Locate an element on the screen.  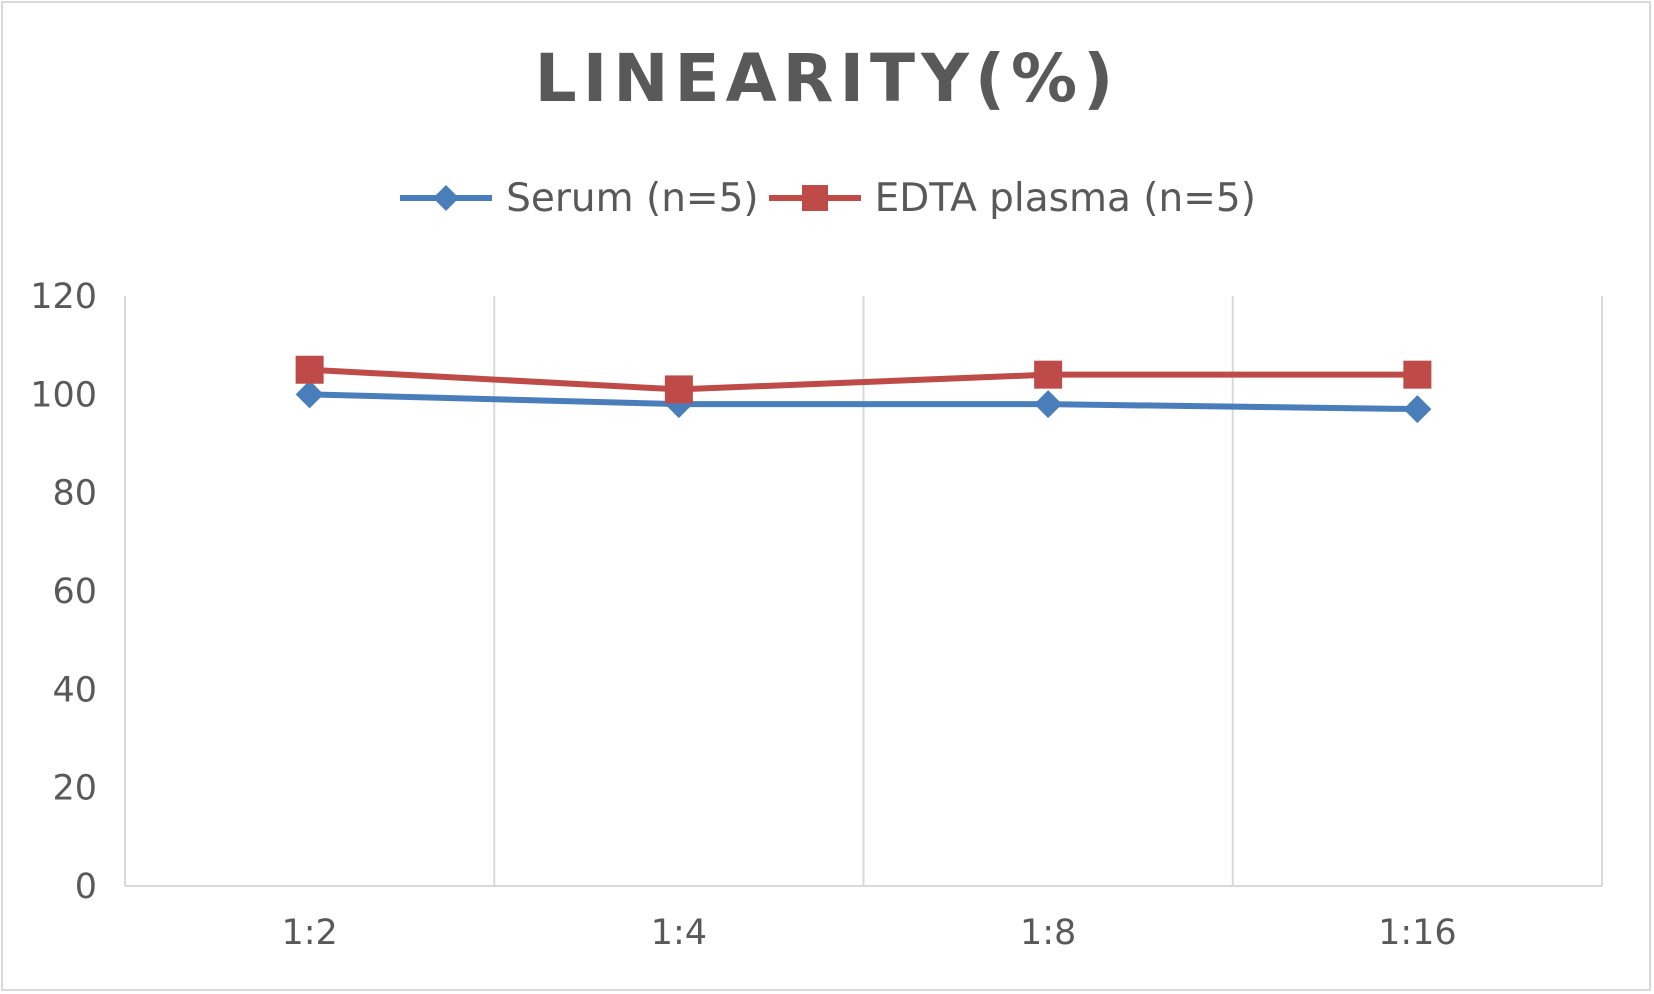
y-tick-label: 40 is located at coordinates (74, 690).